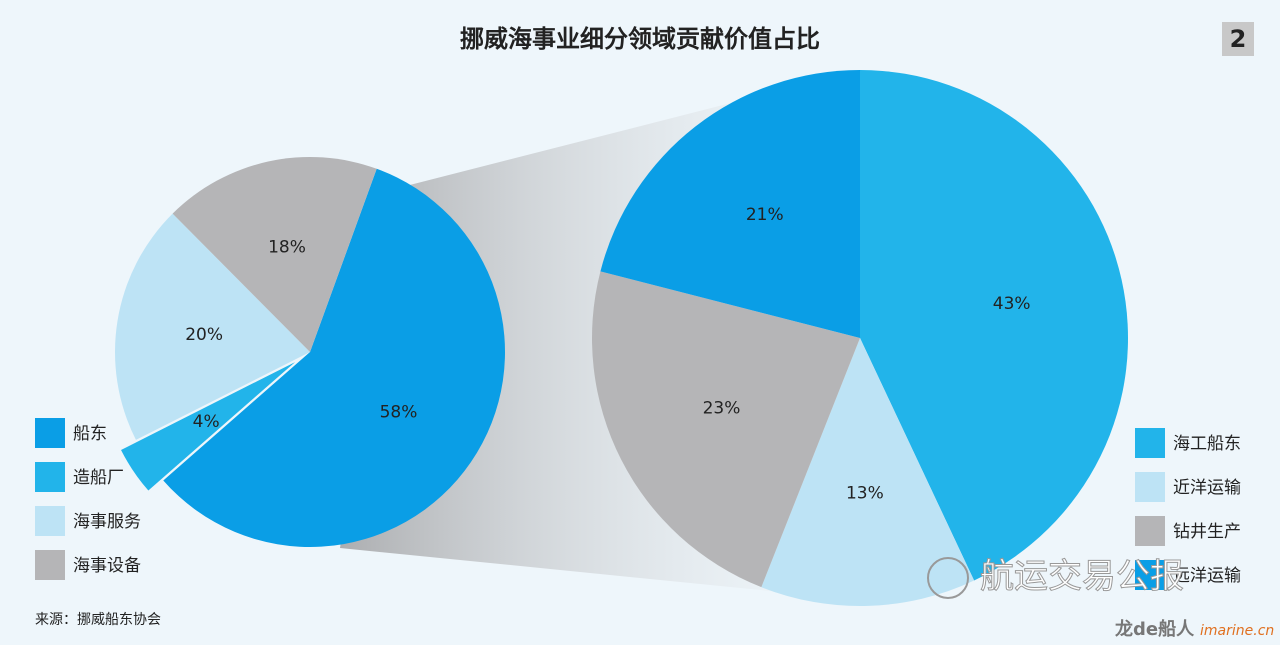 This screenshot has width=1280, height=645. I want to click on watermark-site: imarine.cn, so click(1237, 631).